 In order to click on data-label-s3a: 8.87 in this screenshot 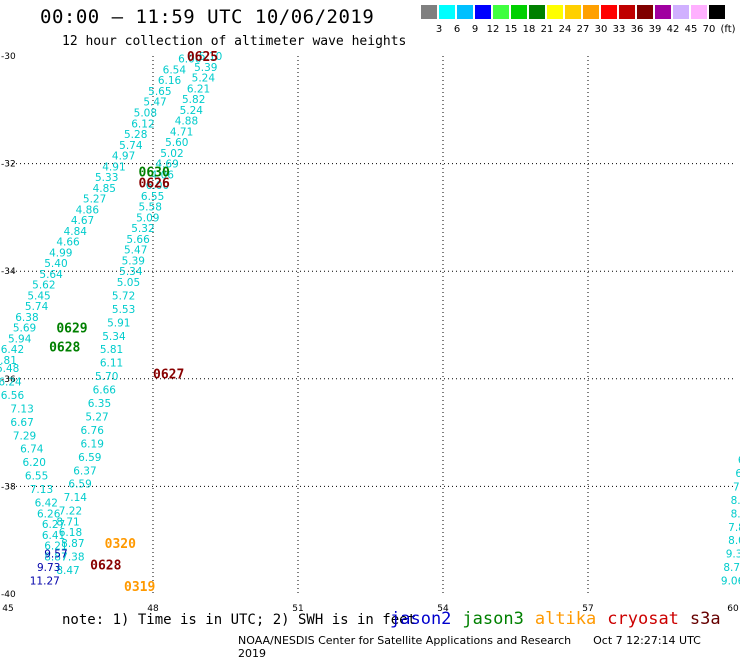, I will do `click(55, 557)`.